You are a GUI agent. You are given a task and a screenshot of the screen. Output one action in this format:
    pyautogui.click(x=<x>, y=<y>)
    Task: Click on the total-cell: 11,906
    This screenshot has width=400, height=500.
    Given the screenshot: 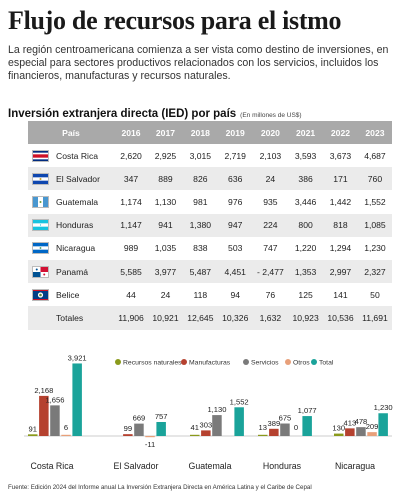 What is the action you would take?
    pyautogui.click(x=131, y=318)
    